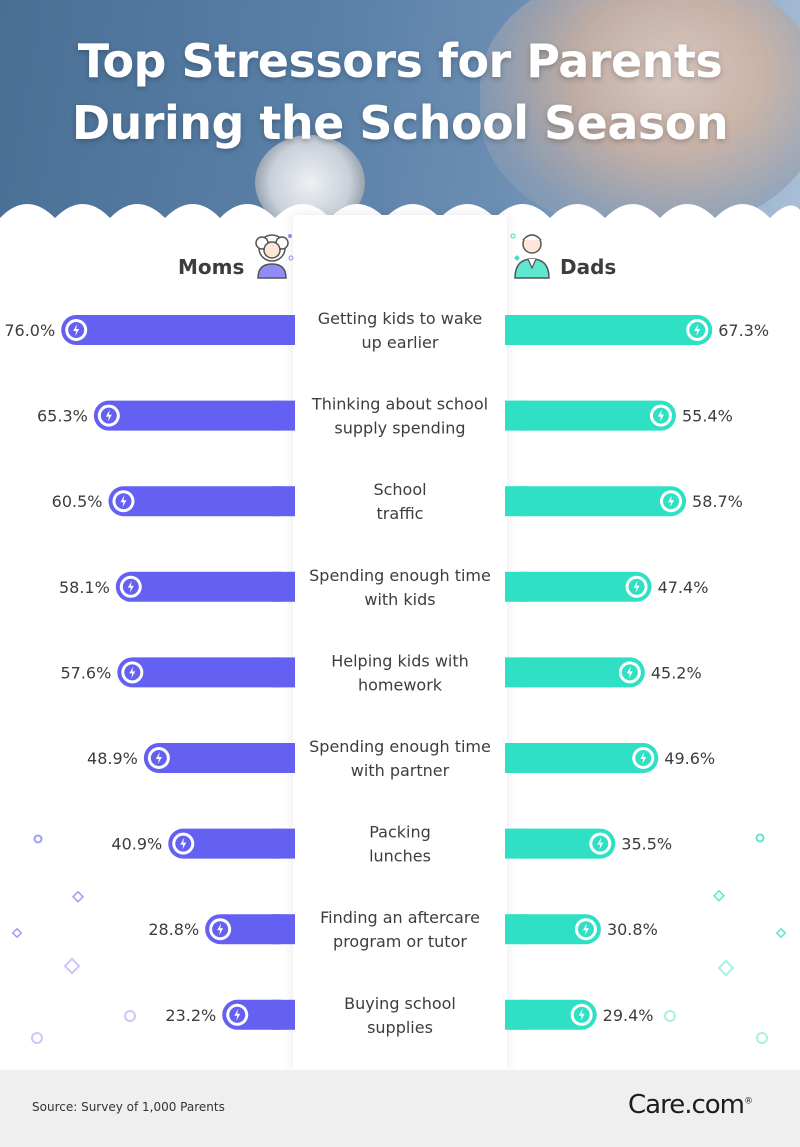 The width and height of the screenshot is (800, 1147). What do you see at coordinates (632, 929) in the screenshot?
I see `dads-value-label: 30.8%` at bounding box center [632, 929].